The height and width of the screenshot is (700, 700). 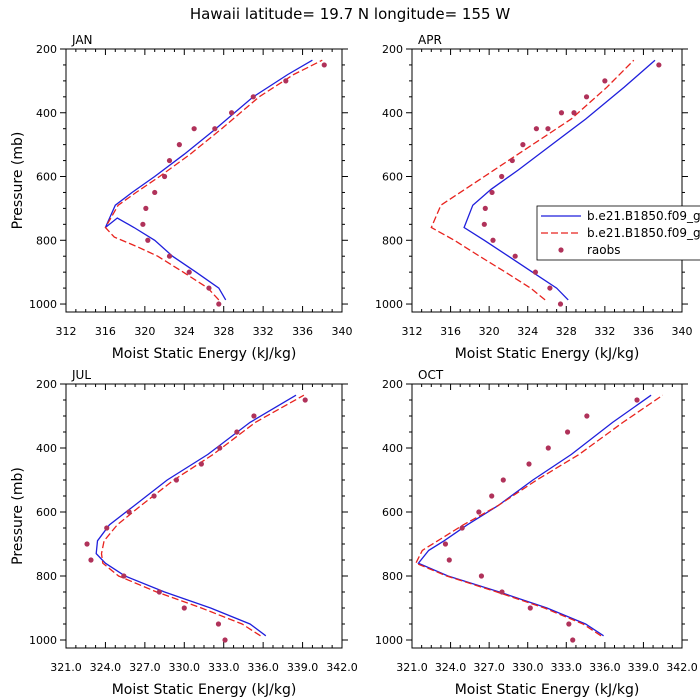 What do you see at coordinates (643, 216) in the screenshot?
I see `legend-label: b.e21.B1850.f09_g17.` at bounding box center [643, 216].